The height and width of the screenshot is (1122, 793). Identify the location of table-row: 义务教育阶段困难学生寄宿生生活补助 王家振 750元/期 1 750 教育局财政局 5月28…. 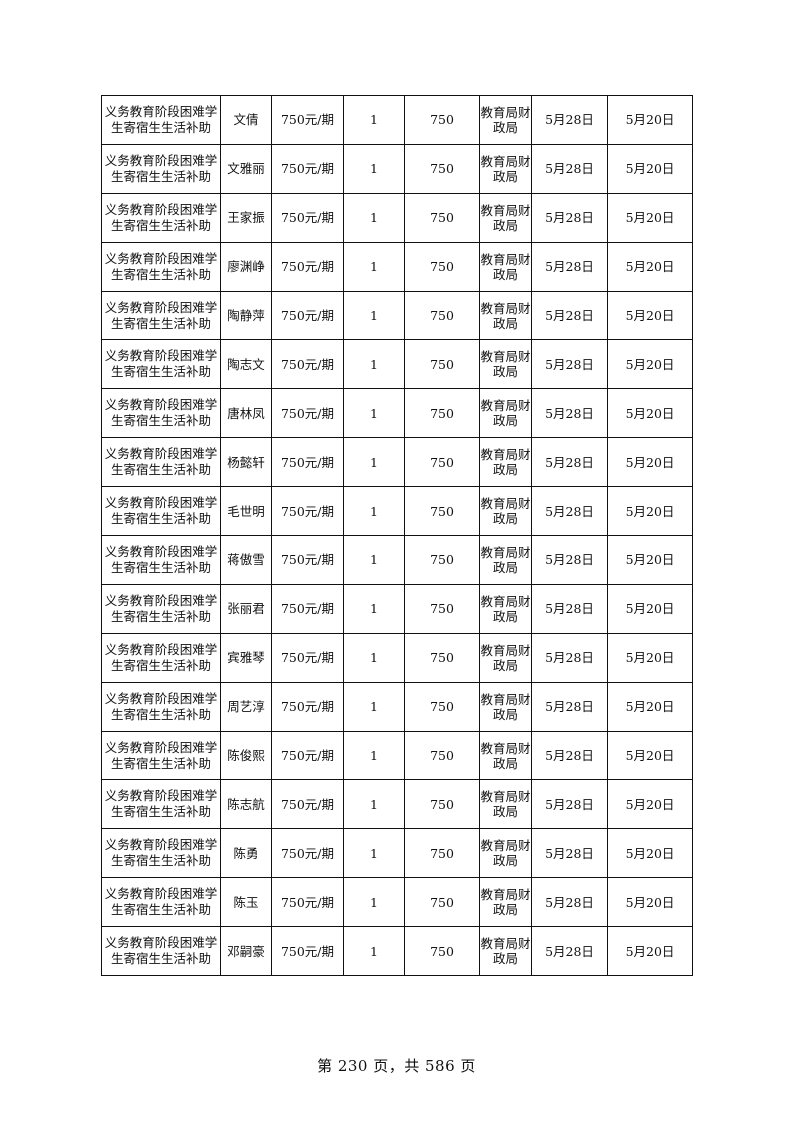
(397, 217).